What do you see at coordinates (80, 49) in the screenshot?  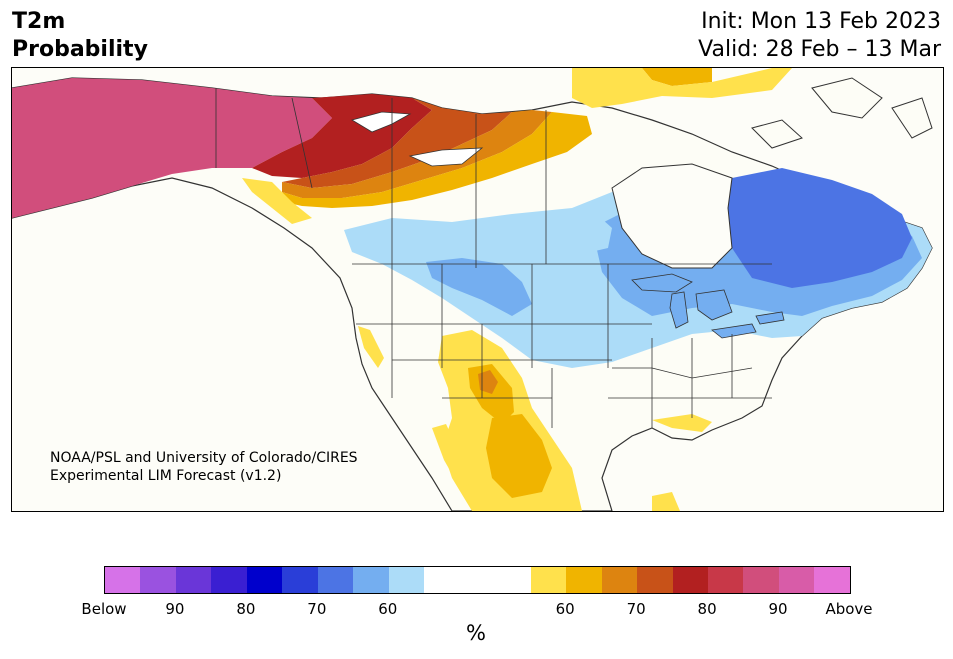 I see `title-line-2: Probability` at bounding box center [80, 49].